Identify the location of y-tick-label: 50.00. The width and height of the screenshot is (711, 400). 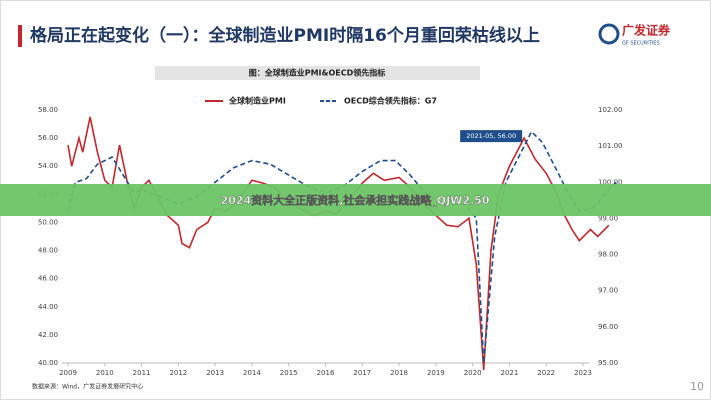
(48, 222).